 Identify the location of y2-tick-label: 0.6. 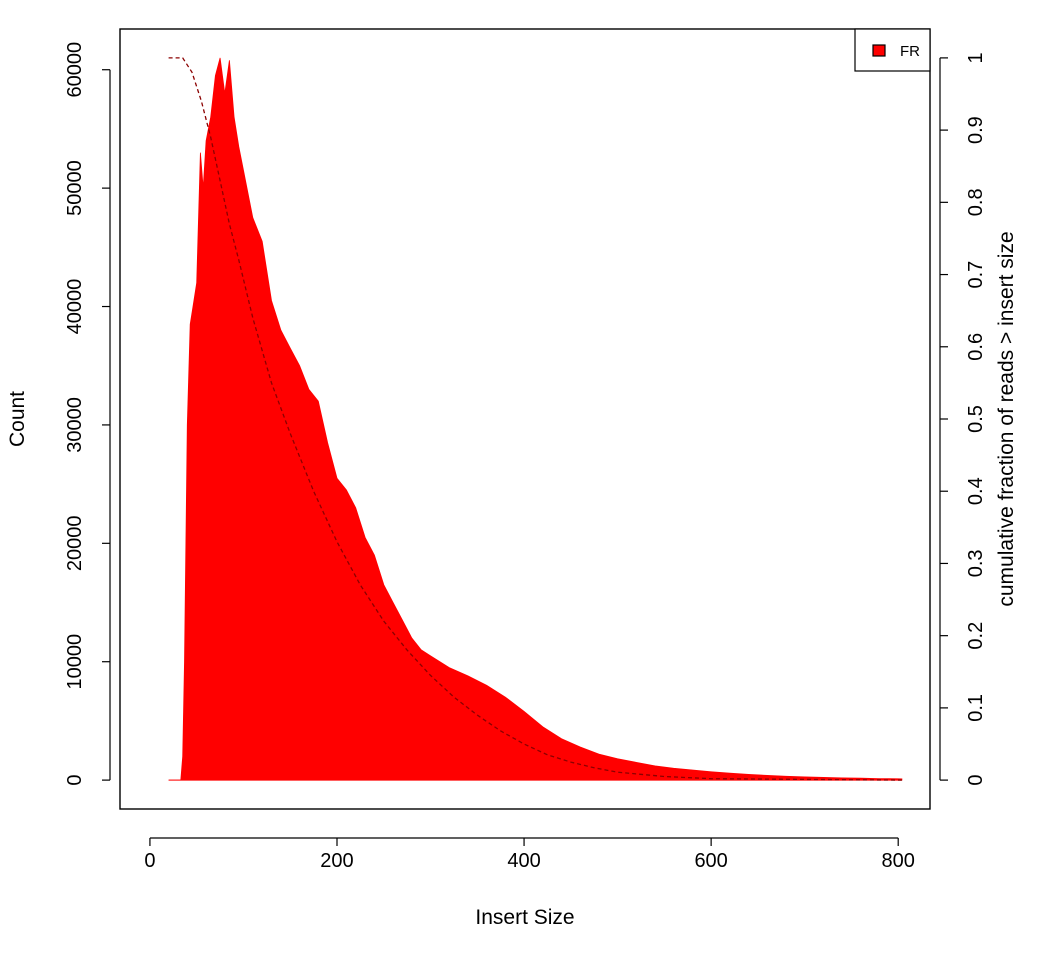
(976, 347).